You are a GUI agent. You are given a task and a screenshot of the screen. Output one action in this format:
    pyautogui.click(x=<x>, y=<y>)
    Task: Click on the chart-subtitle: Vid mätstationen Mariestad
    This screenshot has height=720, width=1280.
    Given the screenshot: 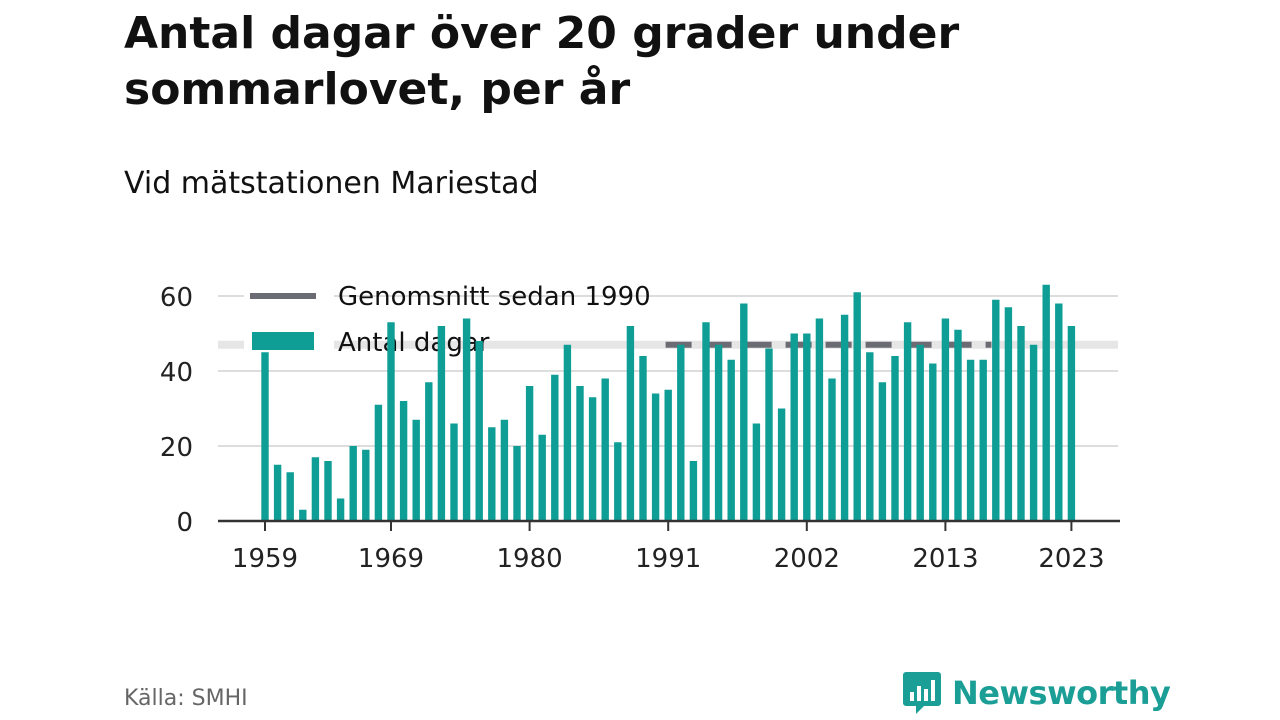 What is the action you would take?
    pyautogui.click(x=331, y=183)
    